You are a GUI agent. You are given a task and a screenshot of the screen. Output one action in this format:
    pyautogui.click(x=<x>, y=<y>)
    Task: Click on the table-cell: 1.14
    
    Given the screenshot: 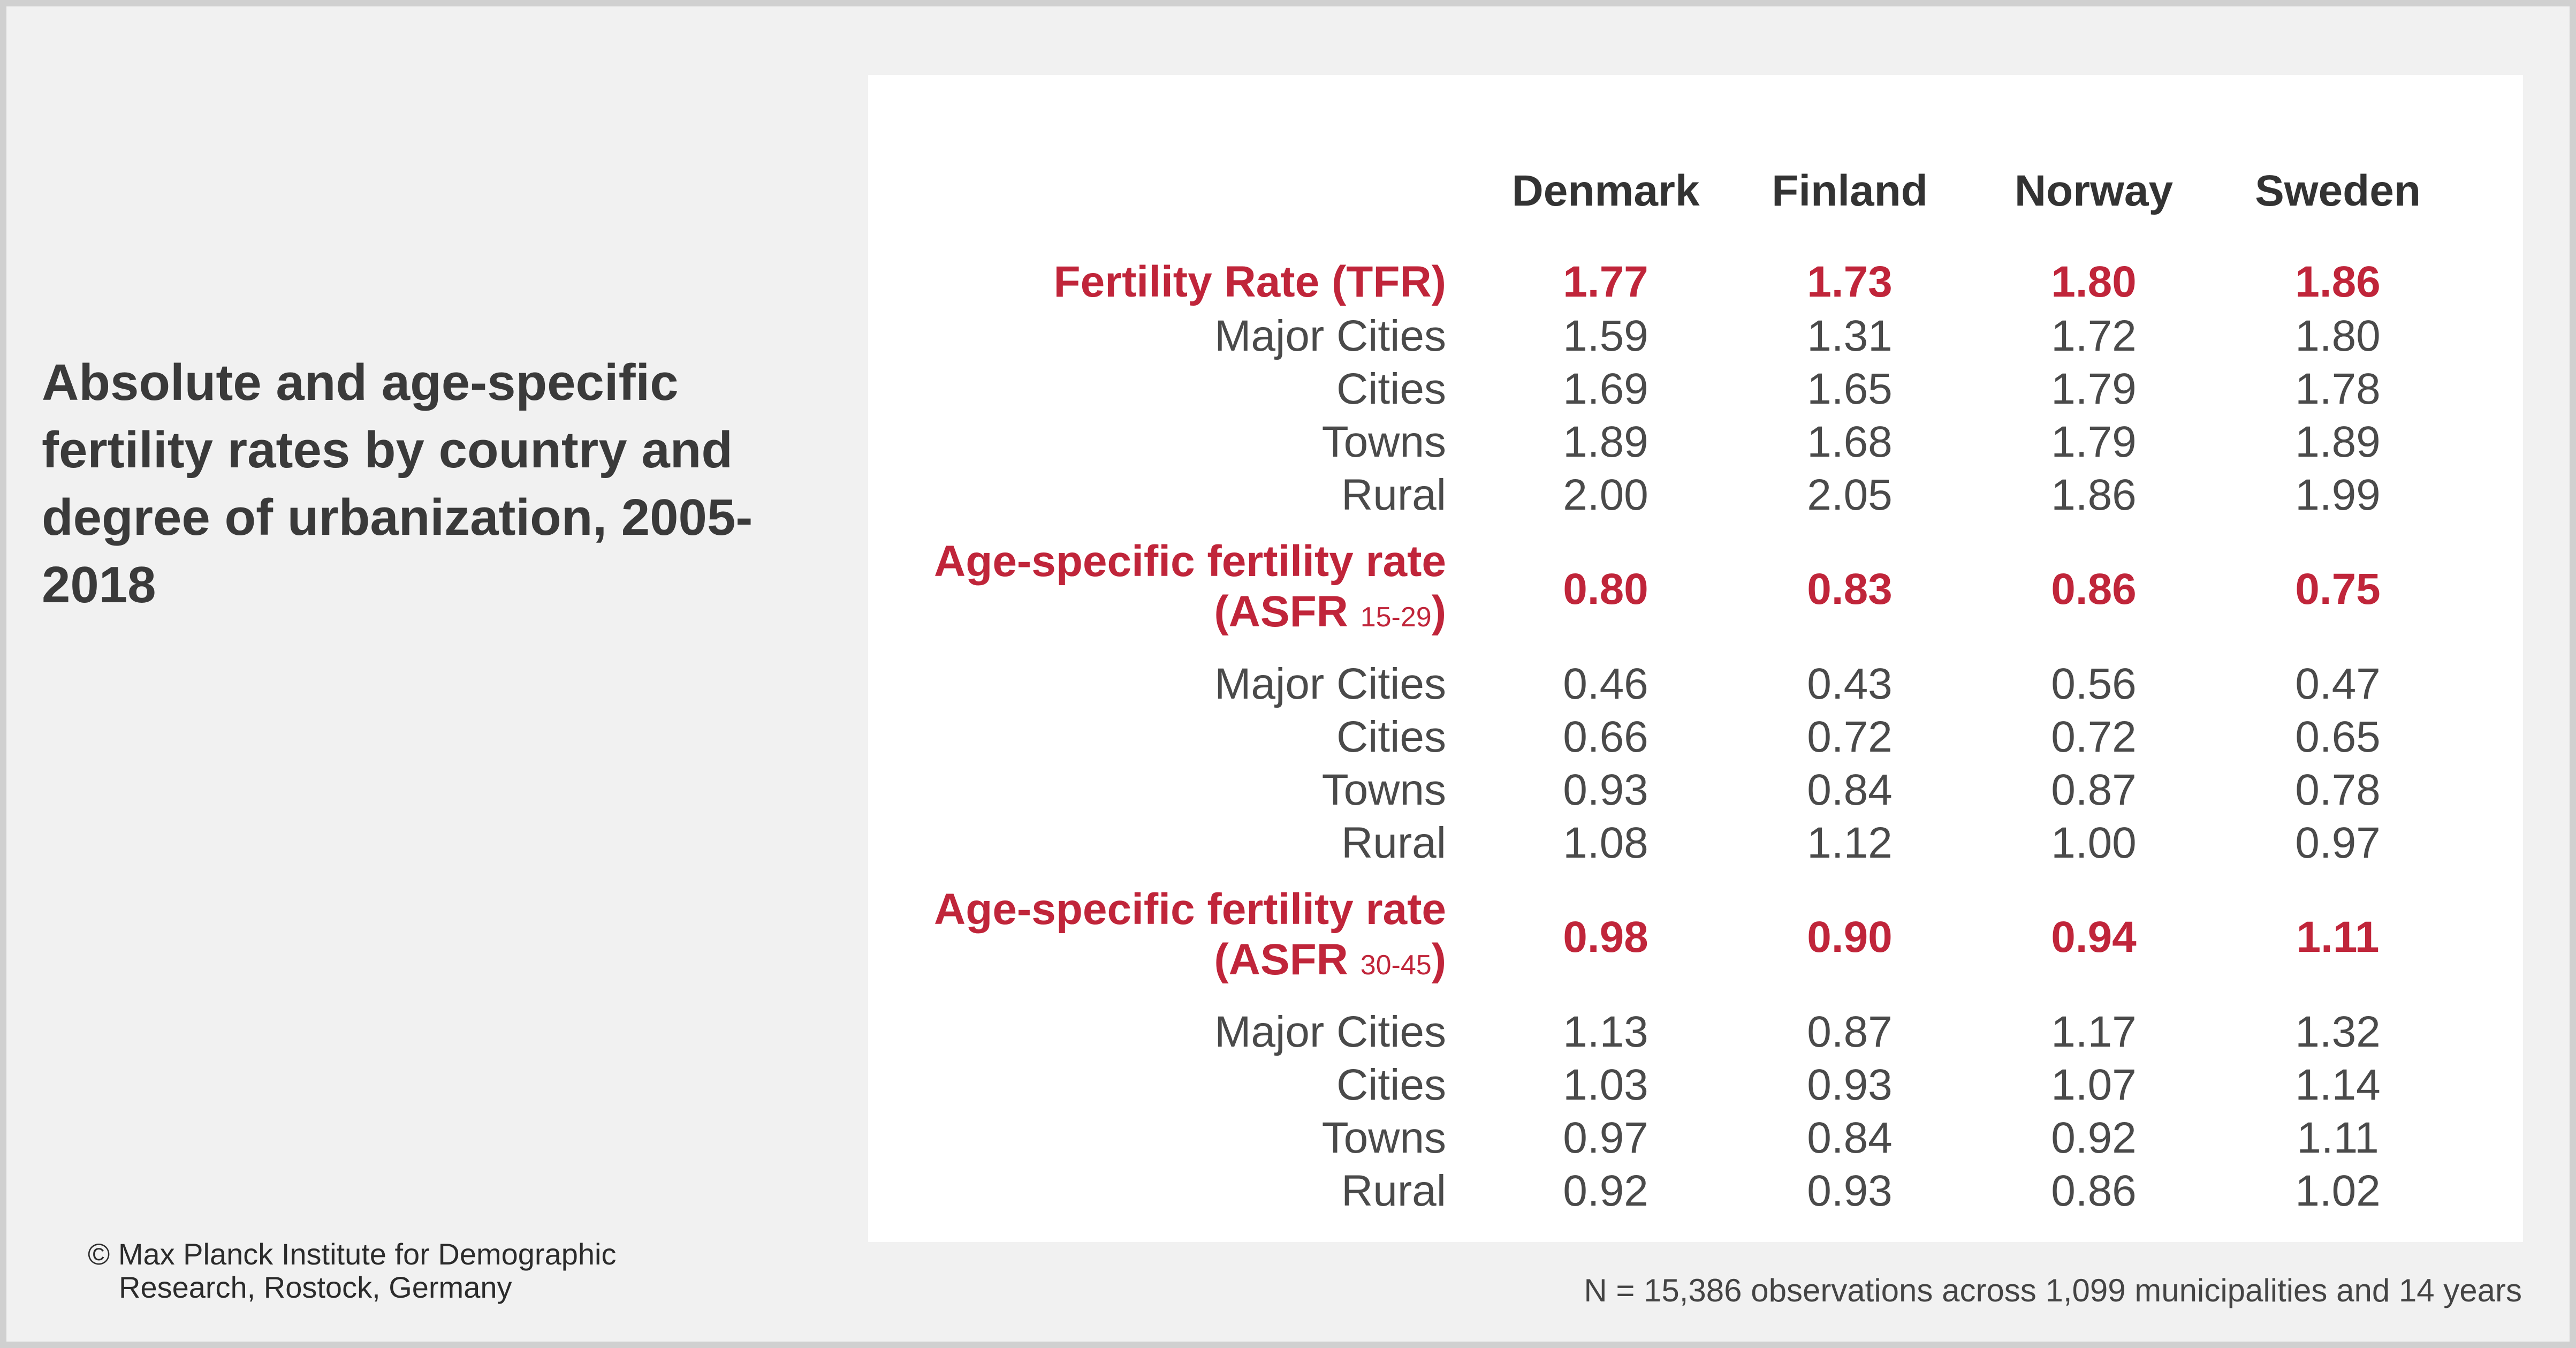 What is the action you would take?
    pyautogui.click(x=2338, y=1084)
    